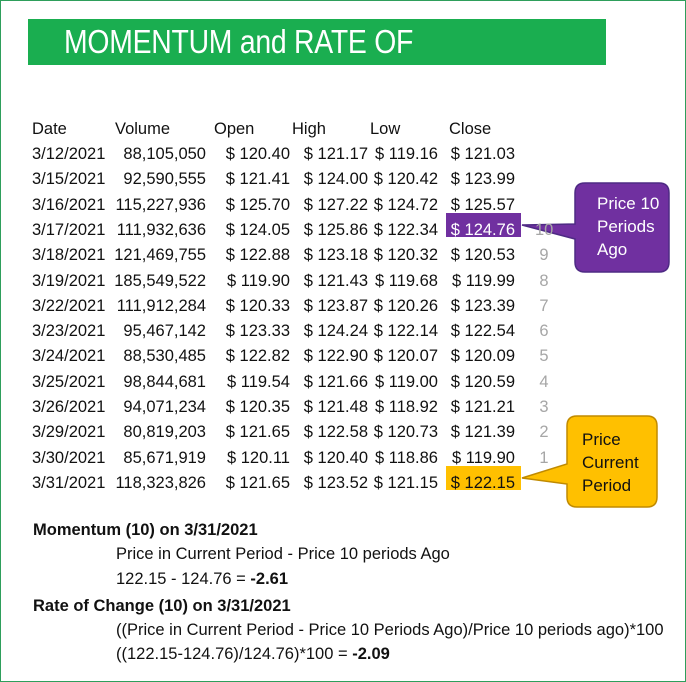 Image resolution: width=686 pixels, height=682 pixels. Describe the element at coordinates (257, 305) in the screenshot. I see `cell-open: $ 120.33` at that location.